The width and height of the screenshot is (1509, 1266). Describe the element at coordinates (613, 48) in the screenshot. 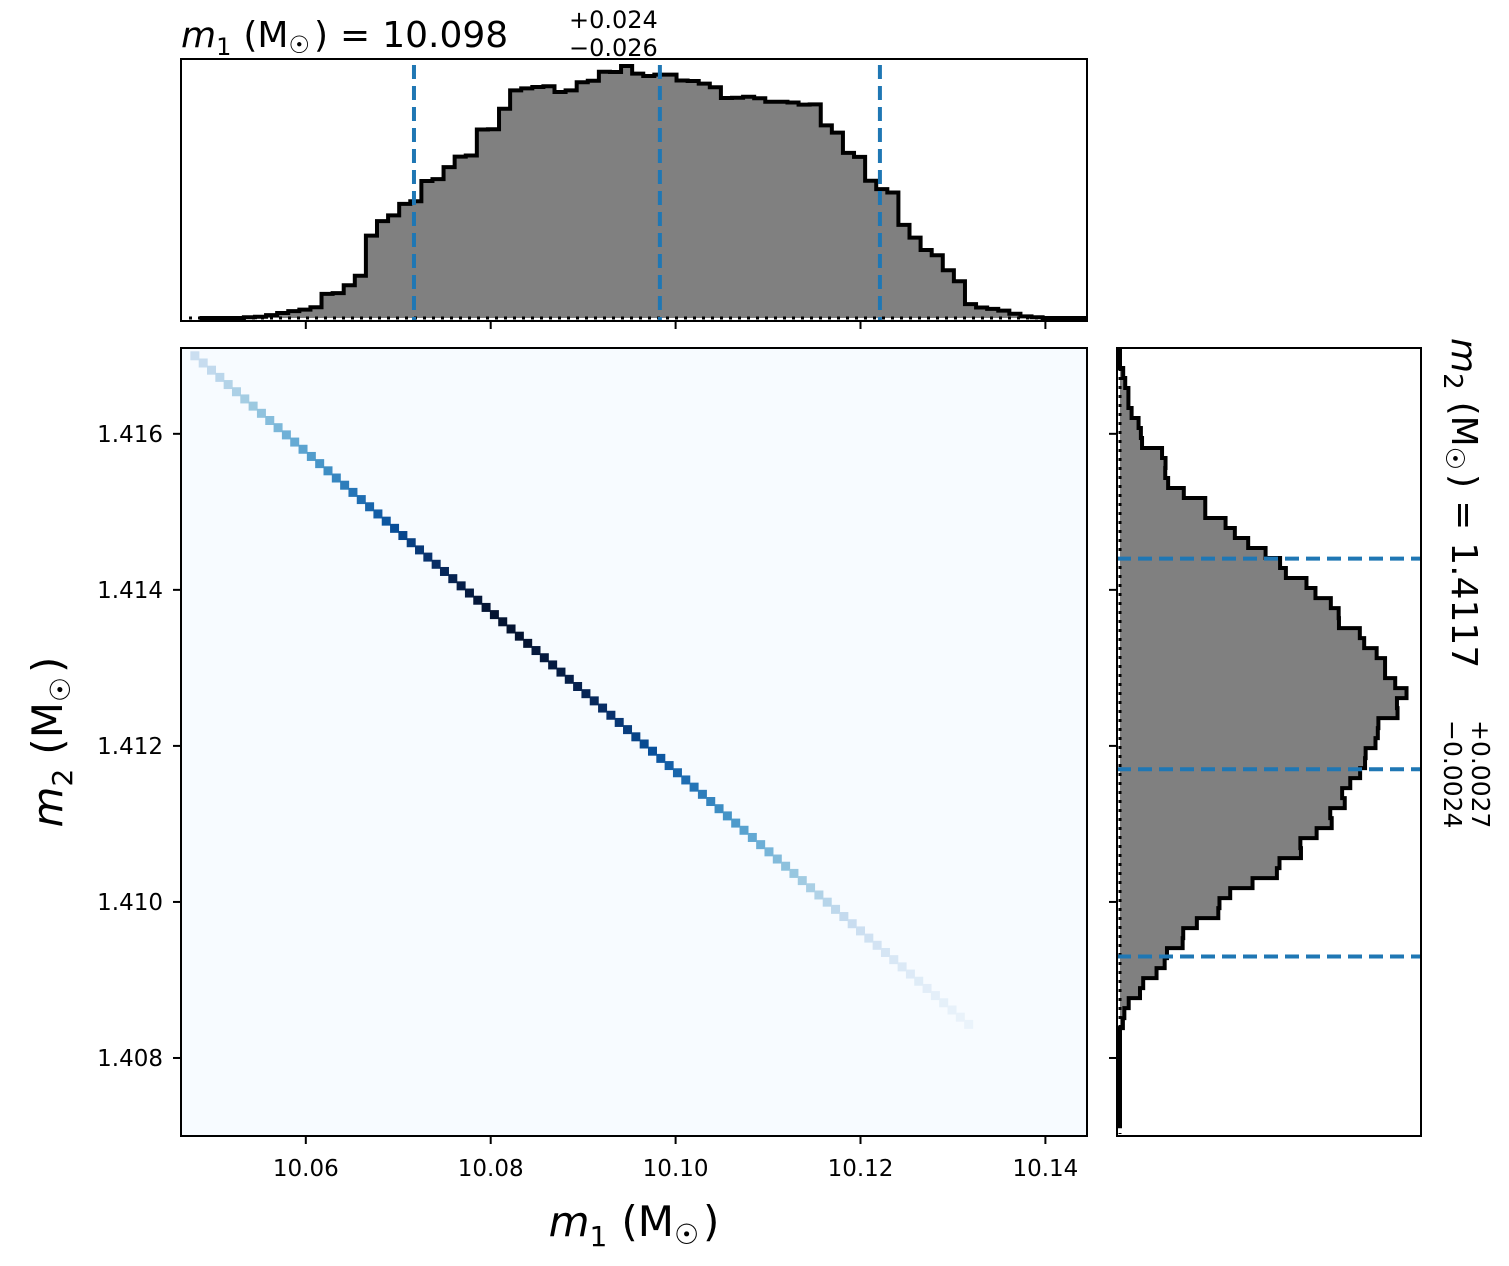

I see `m1-title-err-minus: −0.026` at that location.